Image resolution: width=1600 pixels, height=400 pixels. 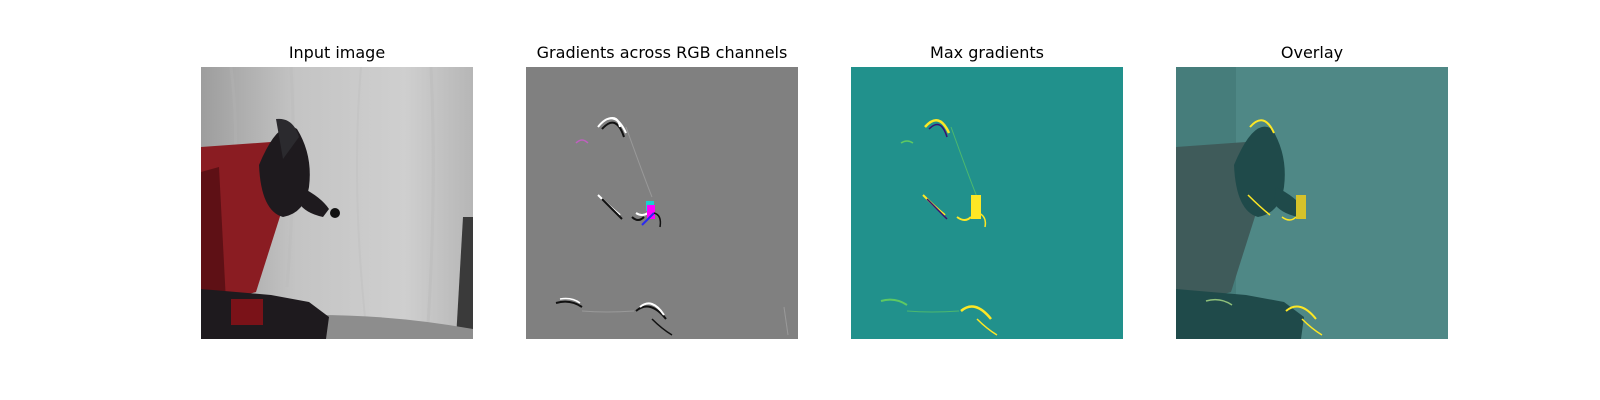 What do you see at coordinates (987, 52) in the screenshot?
I see `panel-title: Max gradients` at bounding box center [987, 52].